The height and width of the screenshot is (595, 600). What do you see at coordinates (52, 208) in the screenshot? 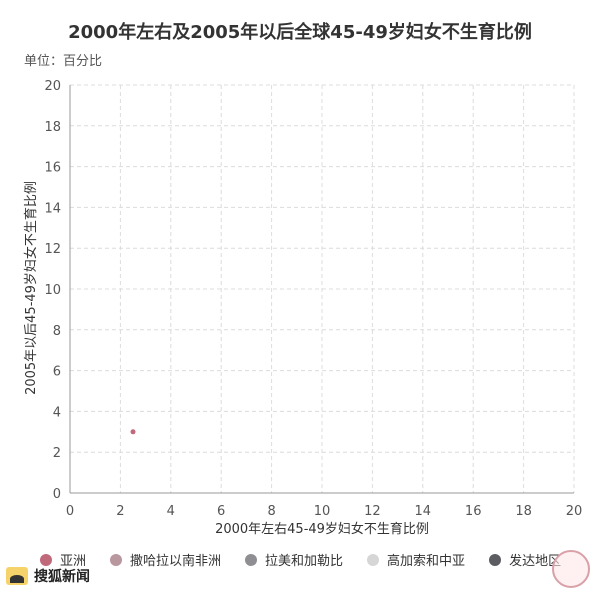
I see `y-tick-label: 14` at bounding box center [52, 208].